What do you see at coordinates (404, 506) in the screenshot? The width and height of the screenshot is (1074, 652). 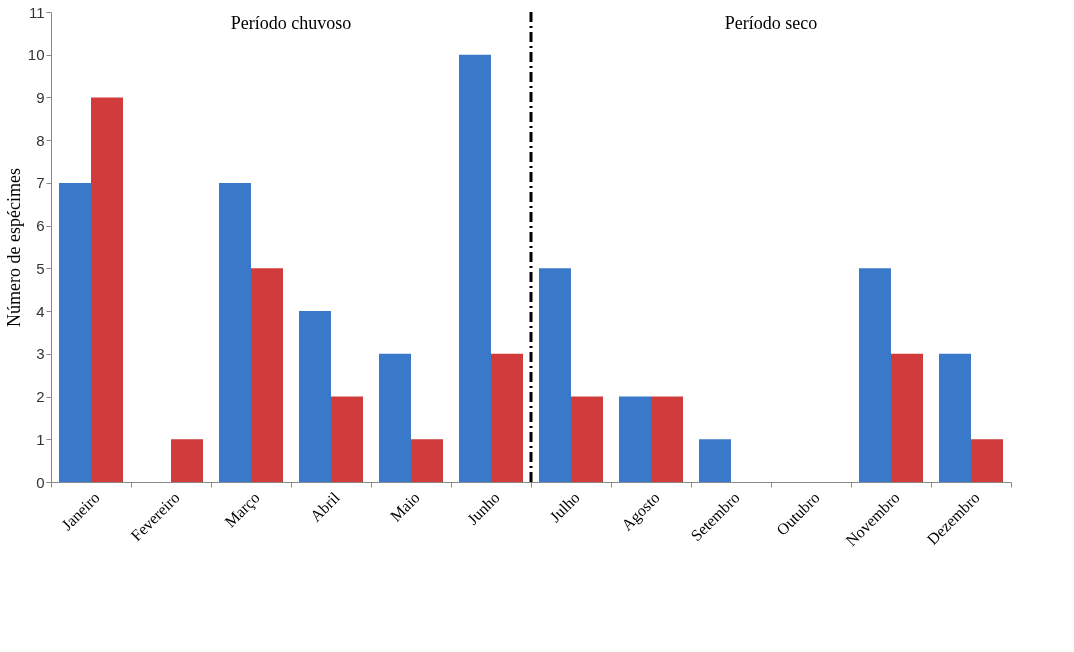 I see `x-tick-label: Maio` at bounding box center [404, 506].